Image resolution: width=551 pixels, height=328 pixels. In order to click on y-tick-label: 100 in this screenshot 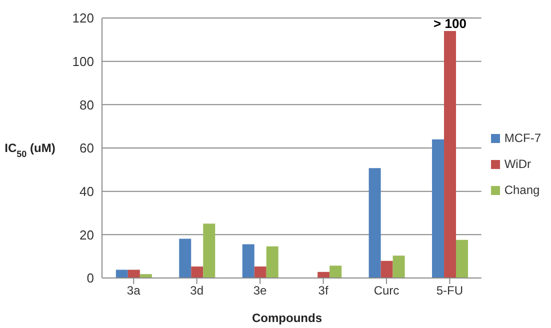, I will do `click(83, 61)`.